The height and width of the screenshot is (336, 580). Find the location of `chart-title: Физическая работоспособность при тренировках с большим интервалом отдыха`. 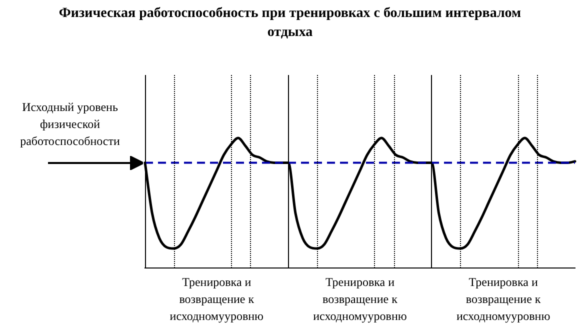

chart-title: Физическая работоспособность при тренировках с большим интервалом отдыха is located at coordinates (290, 23).